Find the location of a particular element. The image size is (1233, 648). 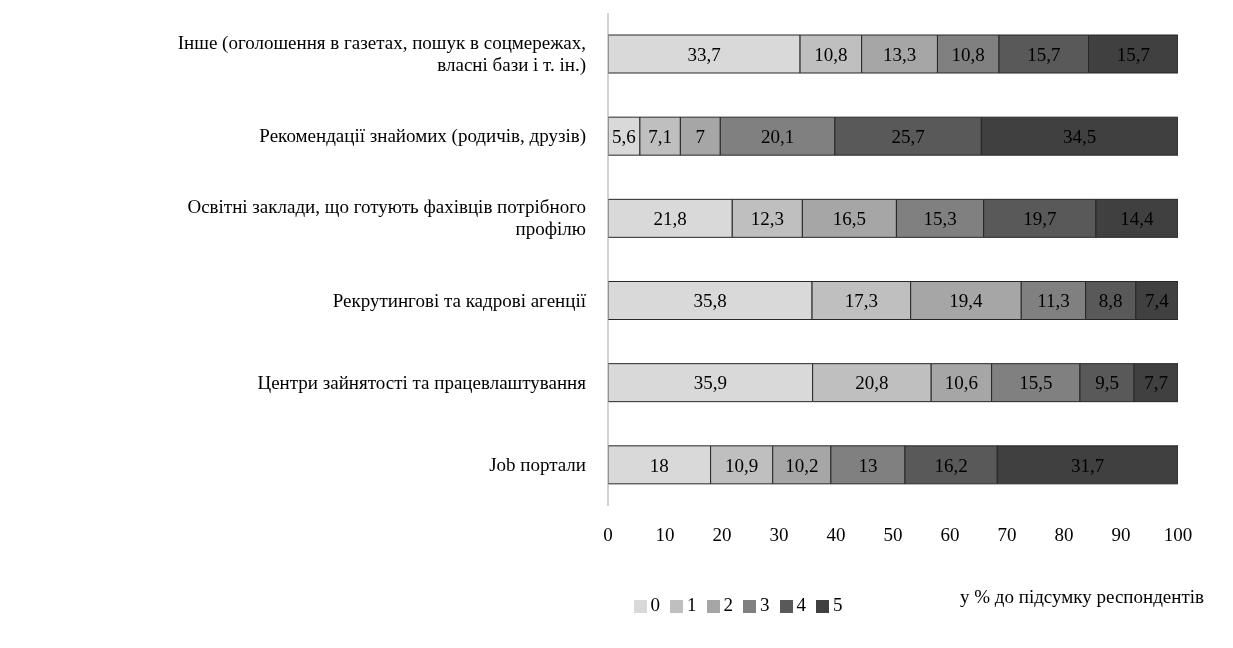

x-tick-label: 60 is located at coordinates (950, 535).